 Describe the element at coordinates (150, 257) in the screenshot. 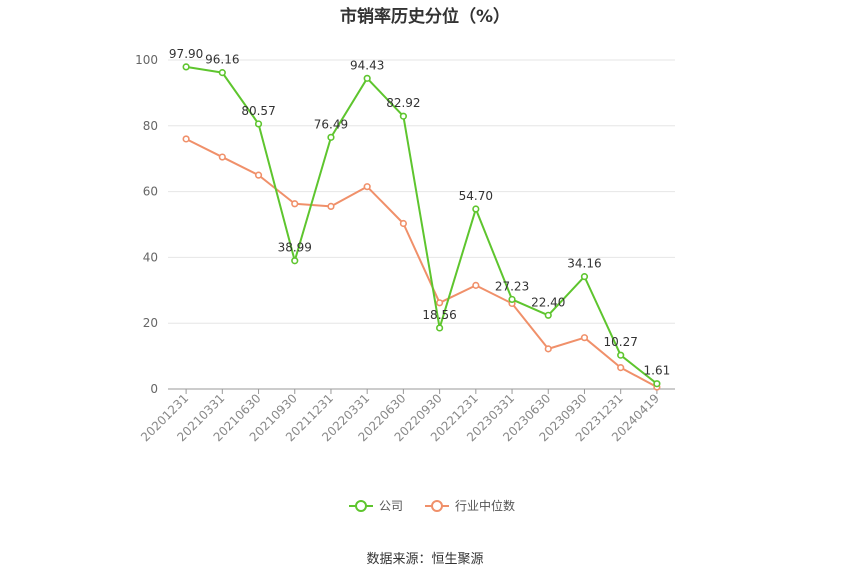

I see `y-tick-label: 40` at that location.